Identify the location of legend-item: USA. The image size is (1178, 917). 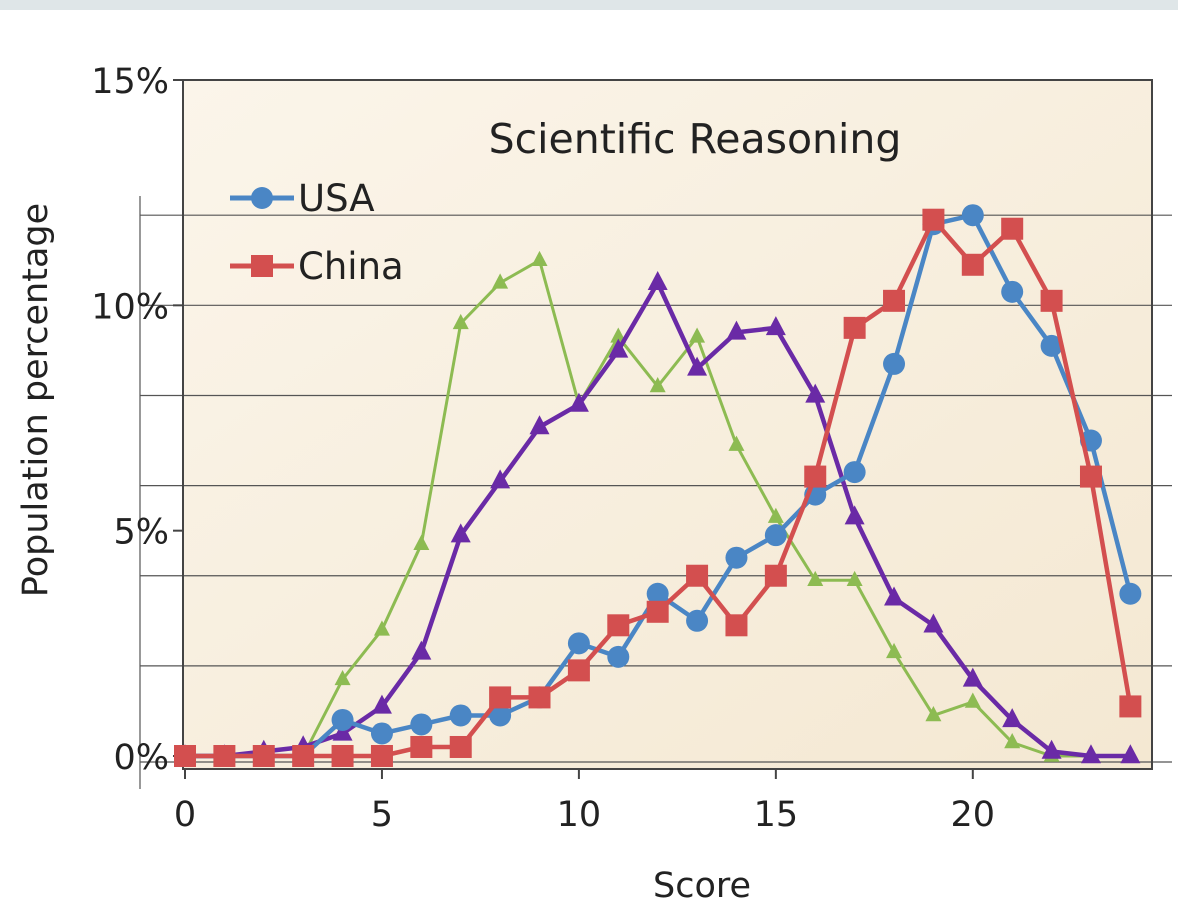
(302, 198).